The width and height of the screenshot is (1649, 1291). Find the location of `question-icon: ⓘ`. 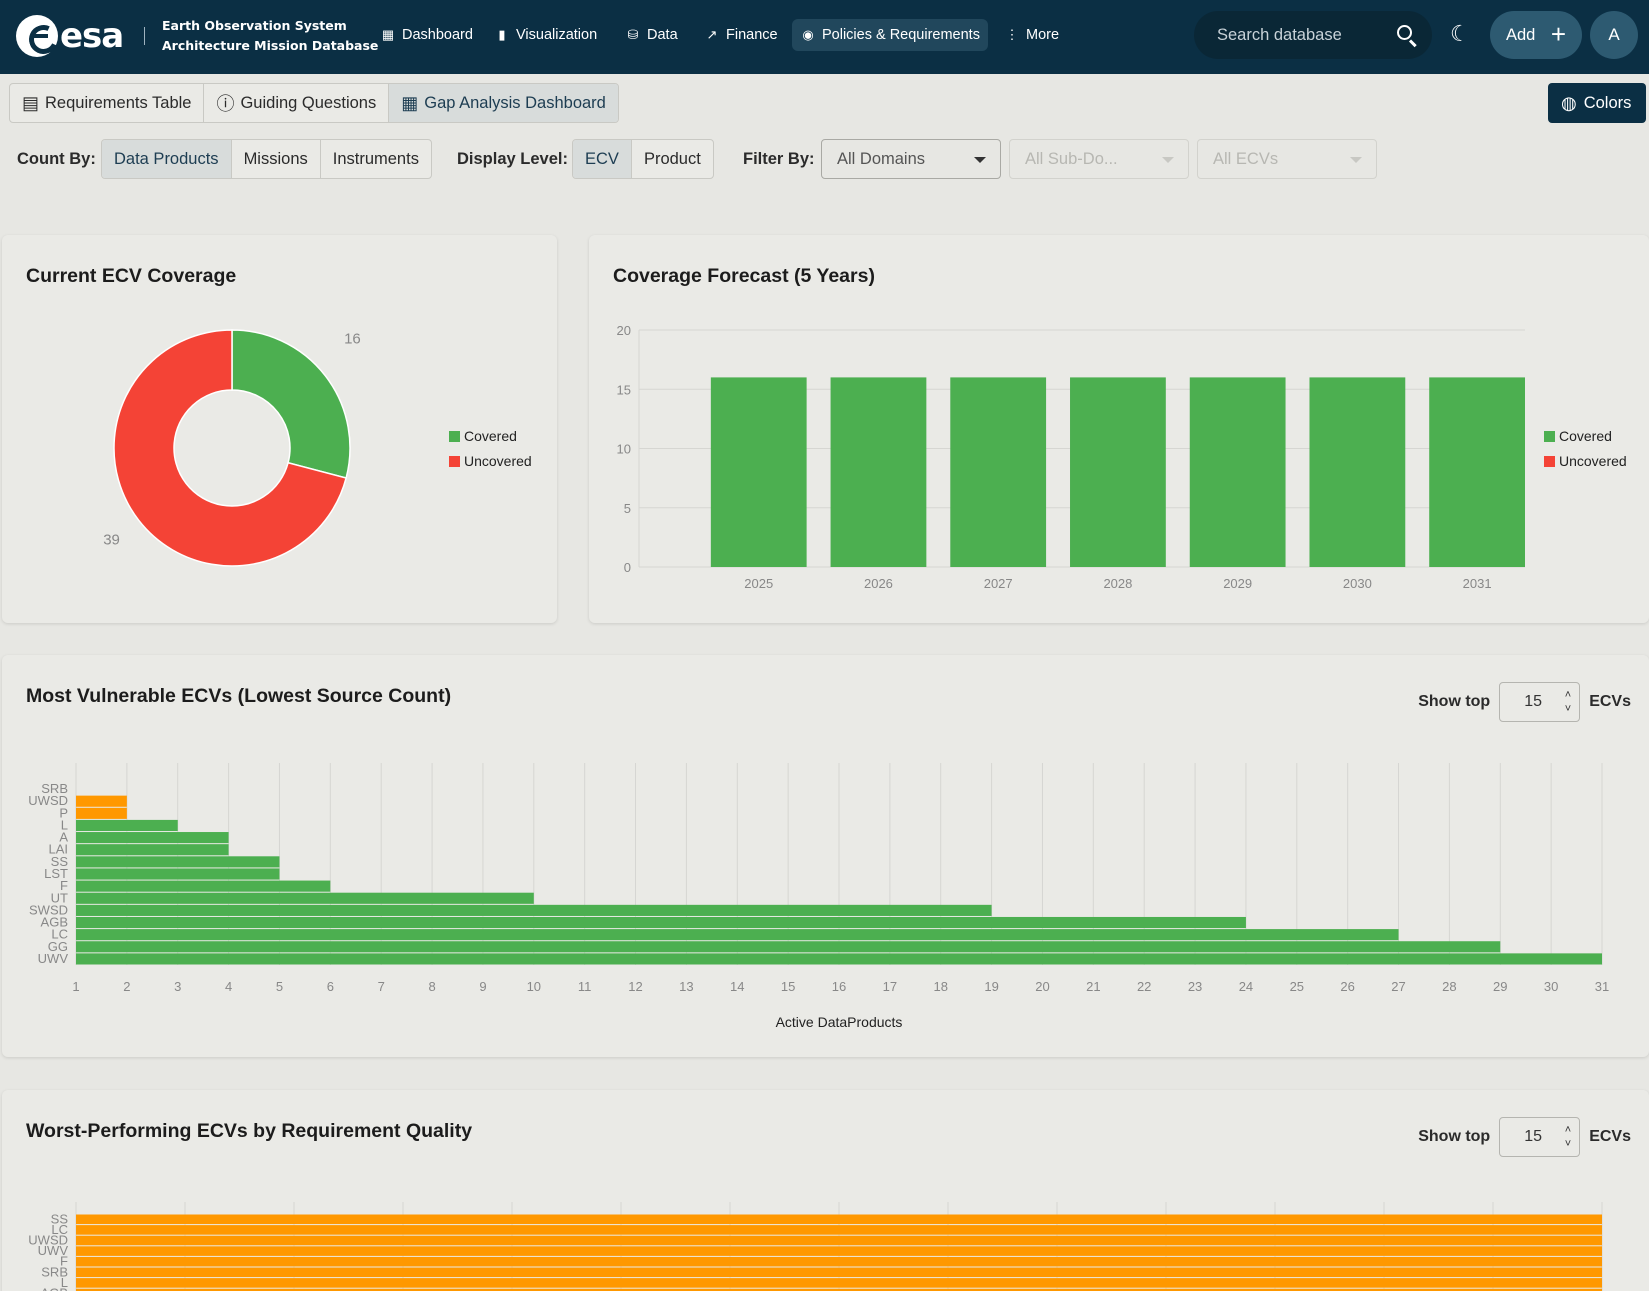

question-icon: ⓘ is located at coordinates (225, 104).